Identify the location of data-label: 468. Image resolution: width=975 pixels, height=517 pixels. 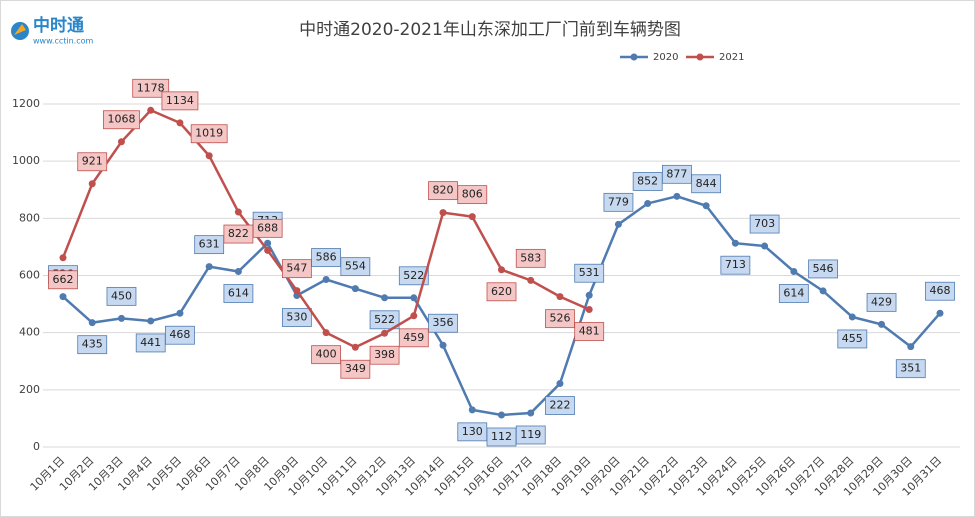
(179, 334).